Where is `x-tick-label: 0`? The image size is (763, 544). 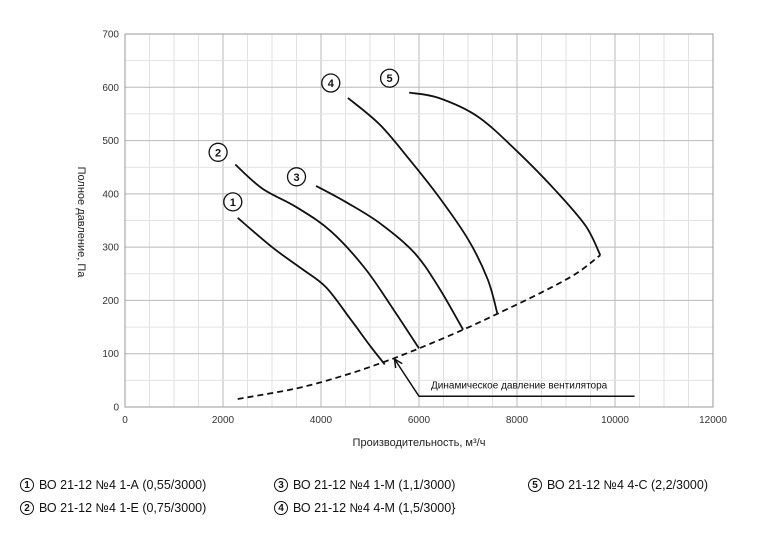 x-tick-label: 0 is located at coordinates (125, 420).